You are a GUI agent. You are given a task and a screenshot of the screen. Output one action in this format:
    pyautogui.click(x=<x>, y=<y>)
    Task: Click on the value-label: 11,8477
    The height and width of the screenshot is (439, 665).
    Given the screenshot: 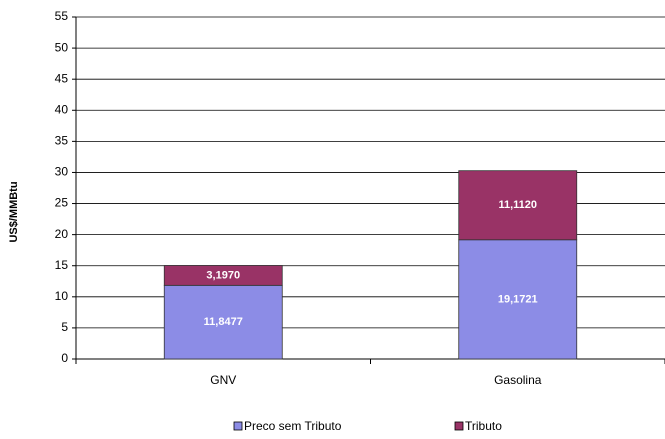 What is the action you would take?
    pyautogui.click(x=223, y=322)
    